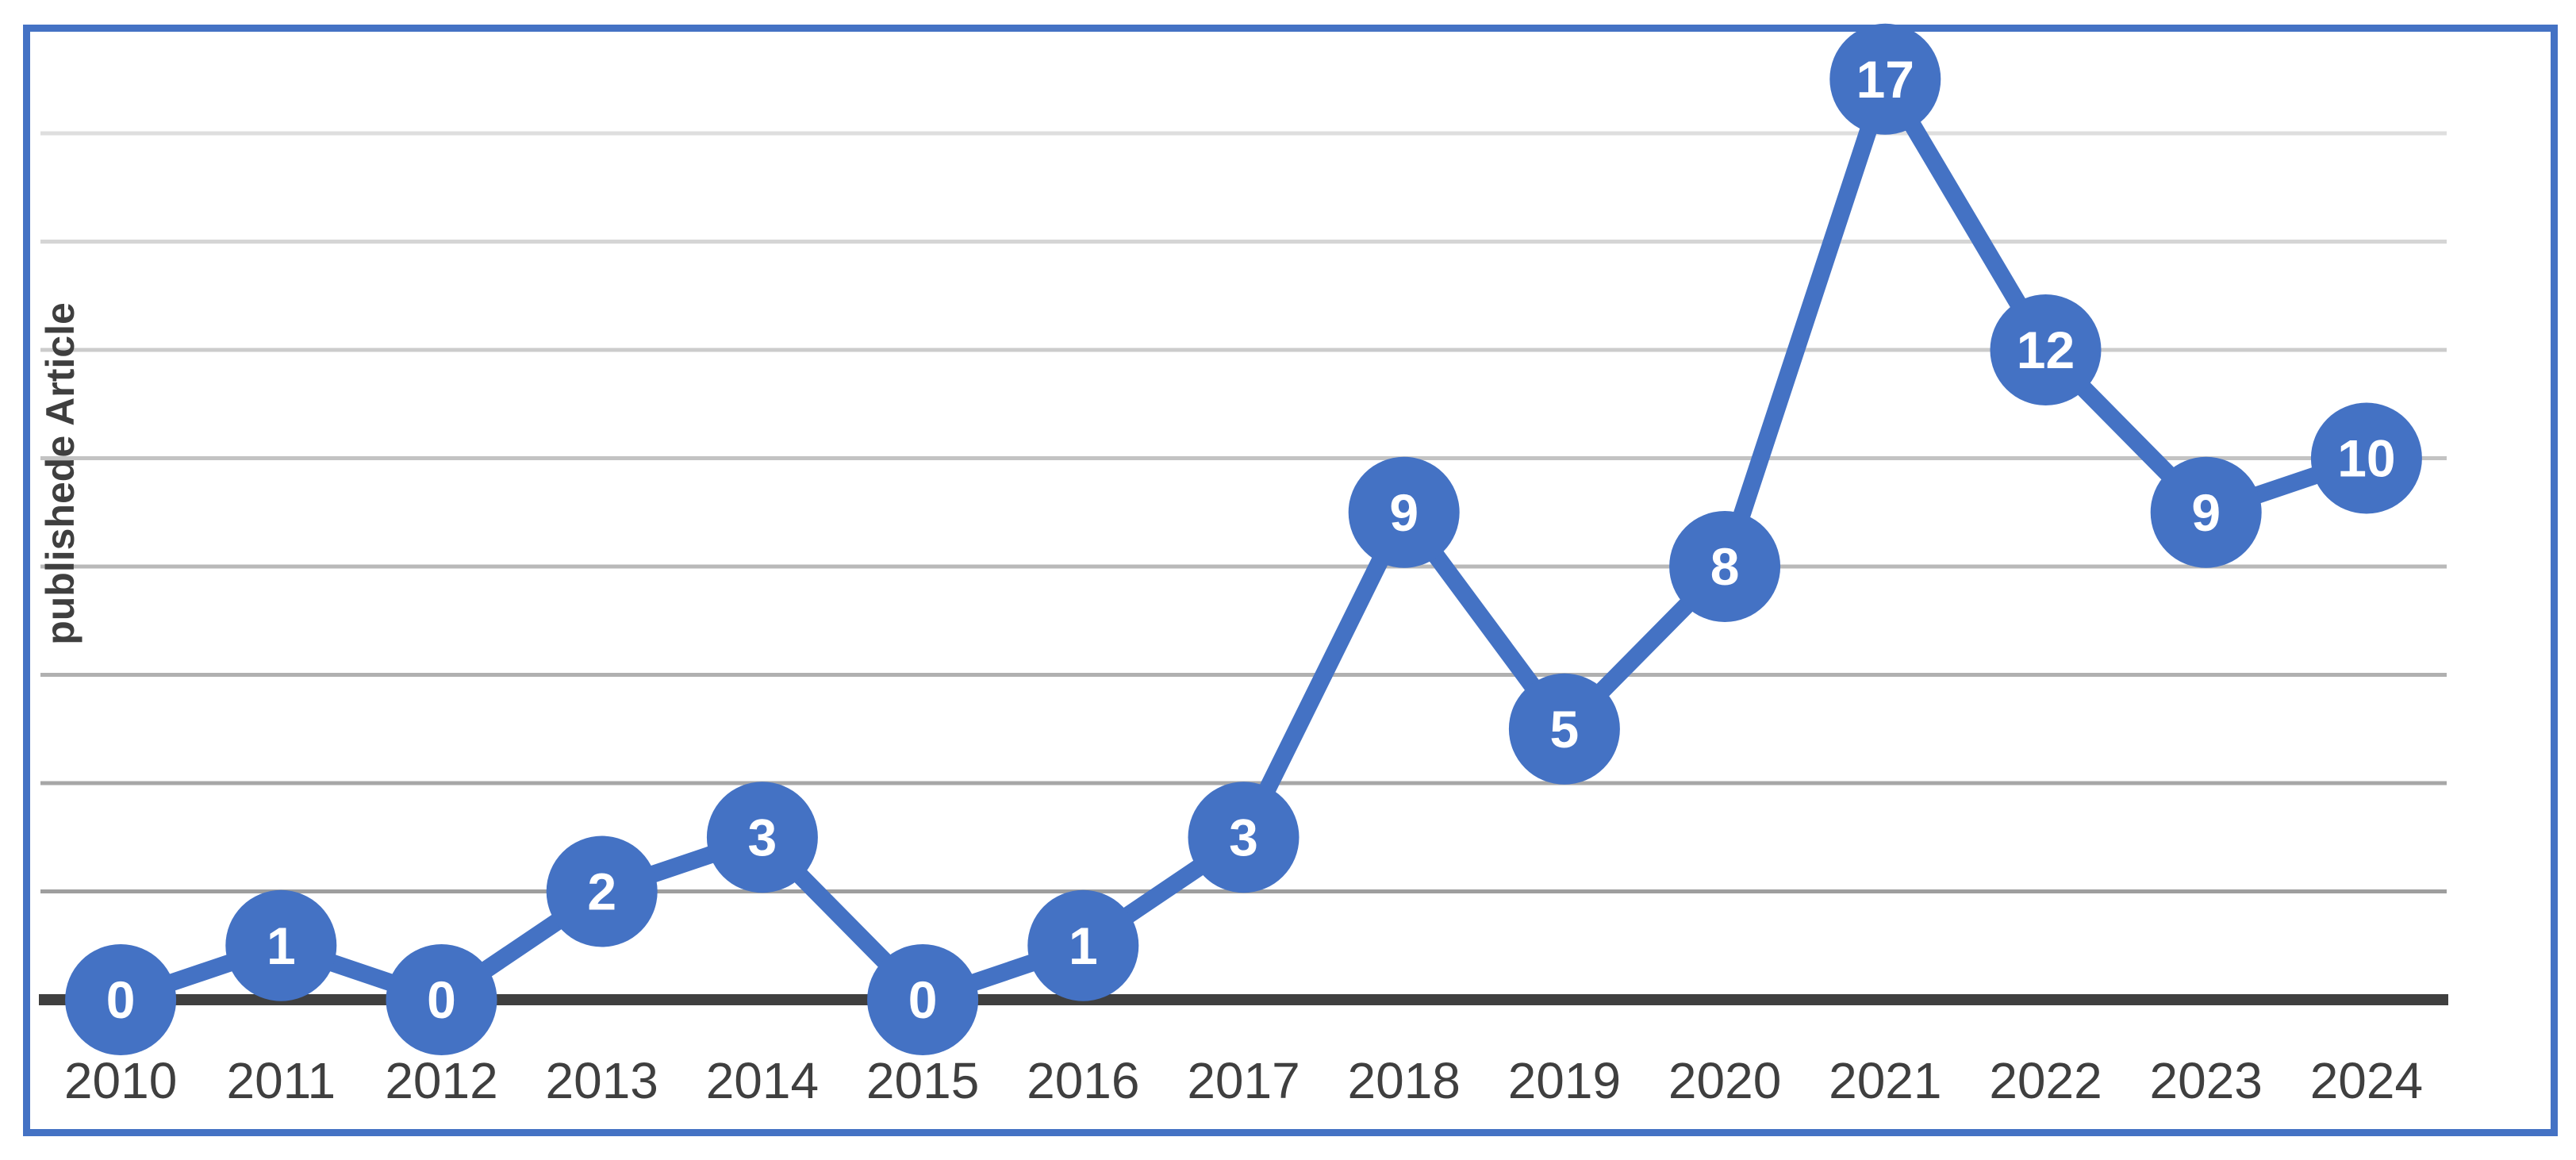 Image resolution: width=2576 pixels, height=1160 pixels. I want to click on x-tick-label-2017: 2017, so click(1243, 1080).